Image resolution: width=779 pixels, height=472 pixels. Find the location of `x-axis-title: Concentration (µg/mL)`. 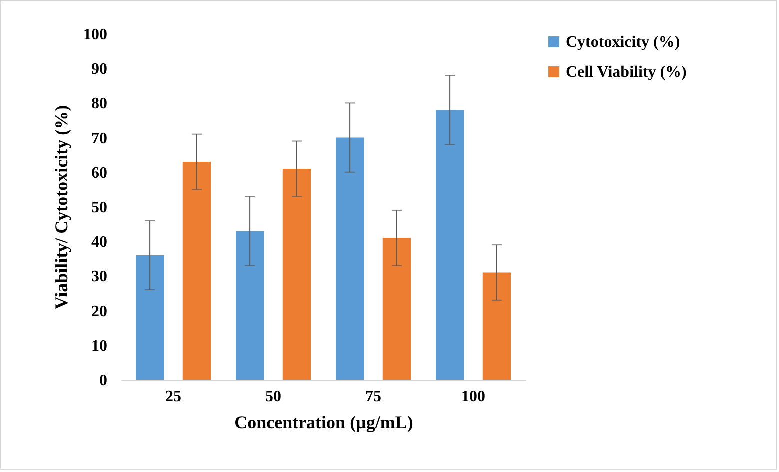

x-axis-title: Concentration (µg/mL) is located at coordinates (324, 422).